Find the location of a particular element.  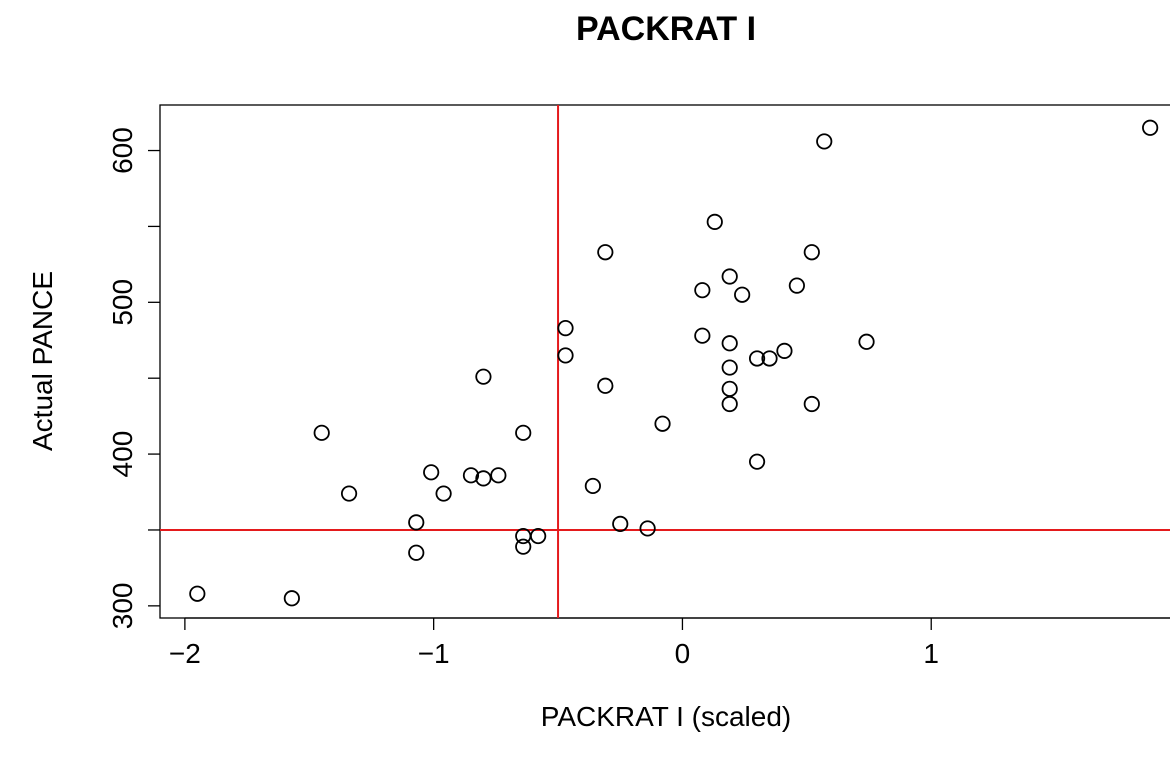

x-axis-label: PACKRAT I (scaled) is located at coordinates (666, 716).